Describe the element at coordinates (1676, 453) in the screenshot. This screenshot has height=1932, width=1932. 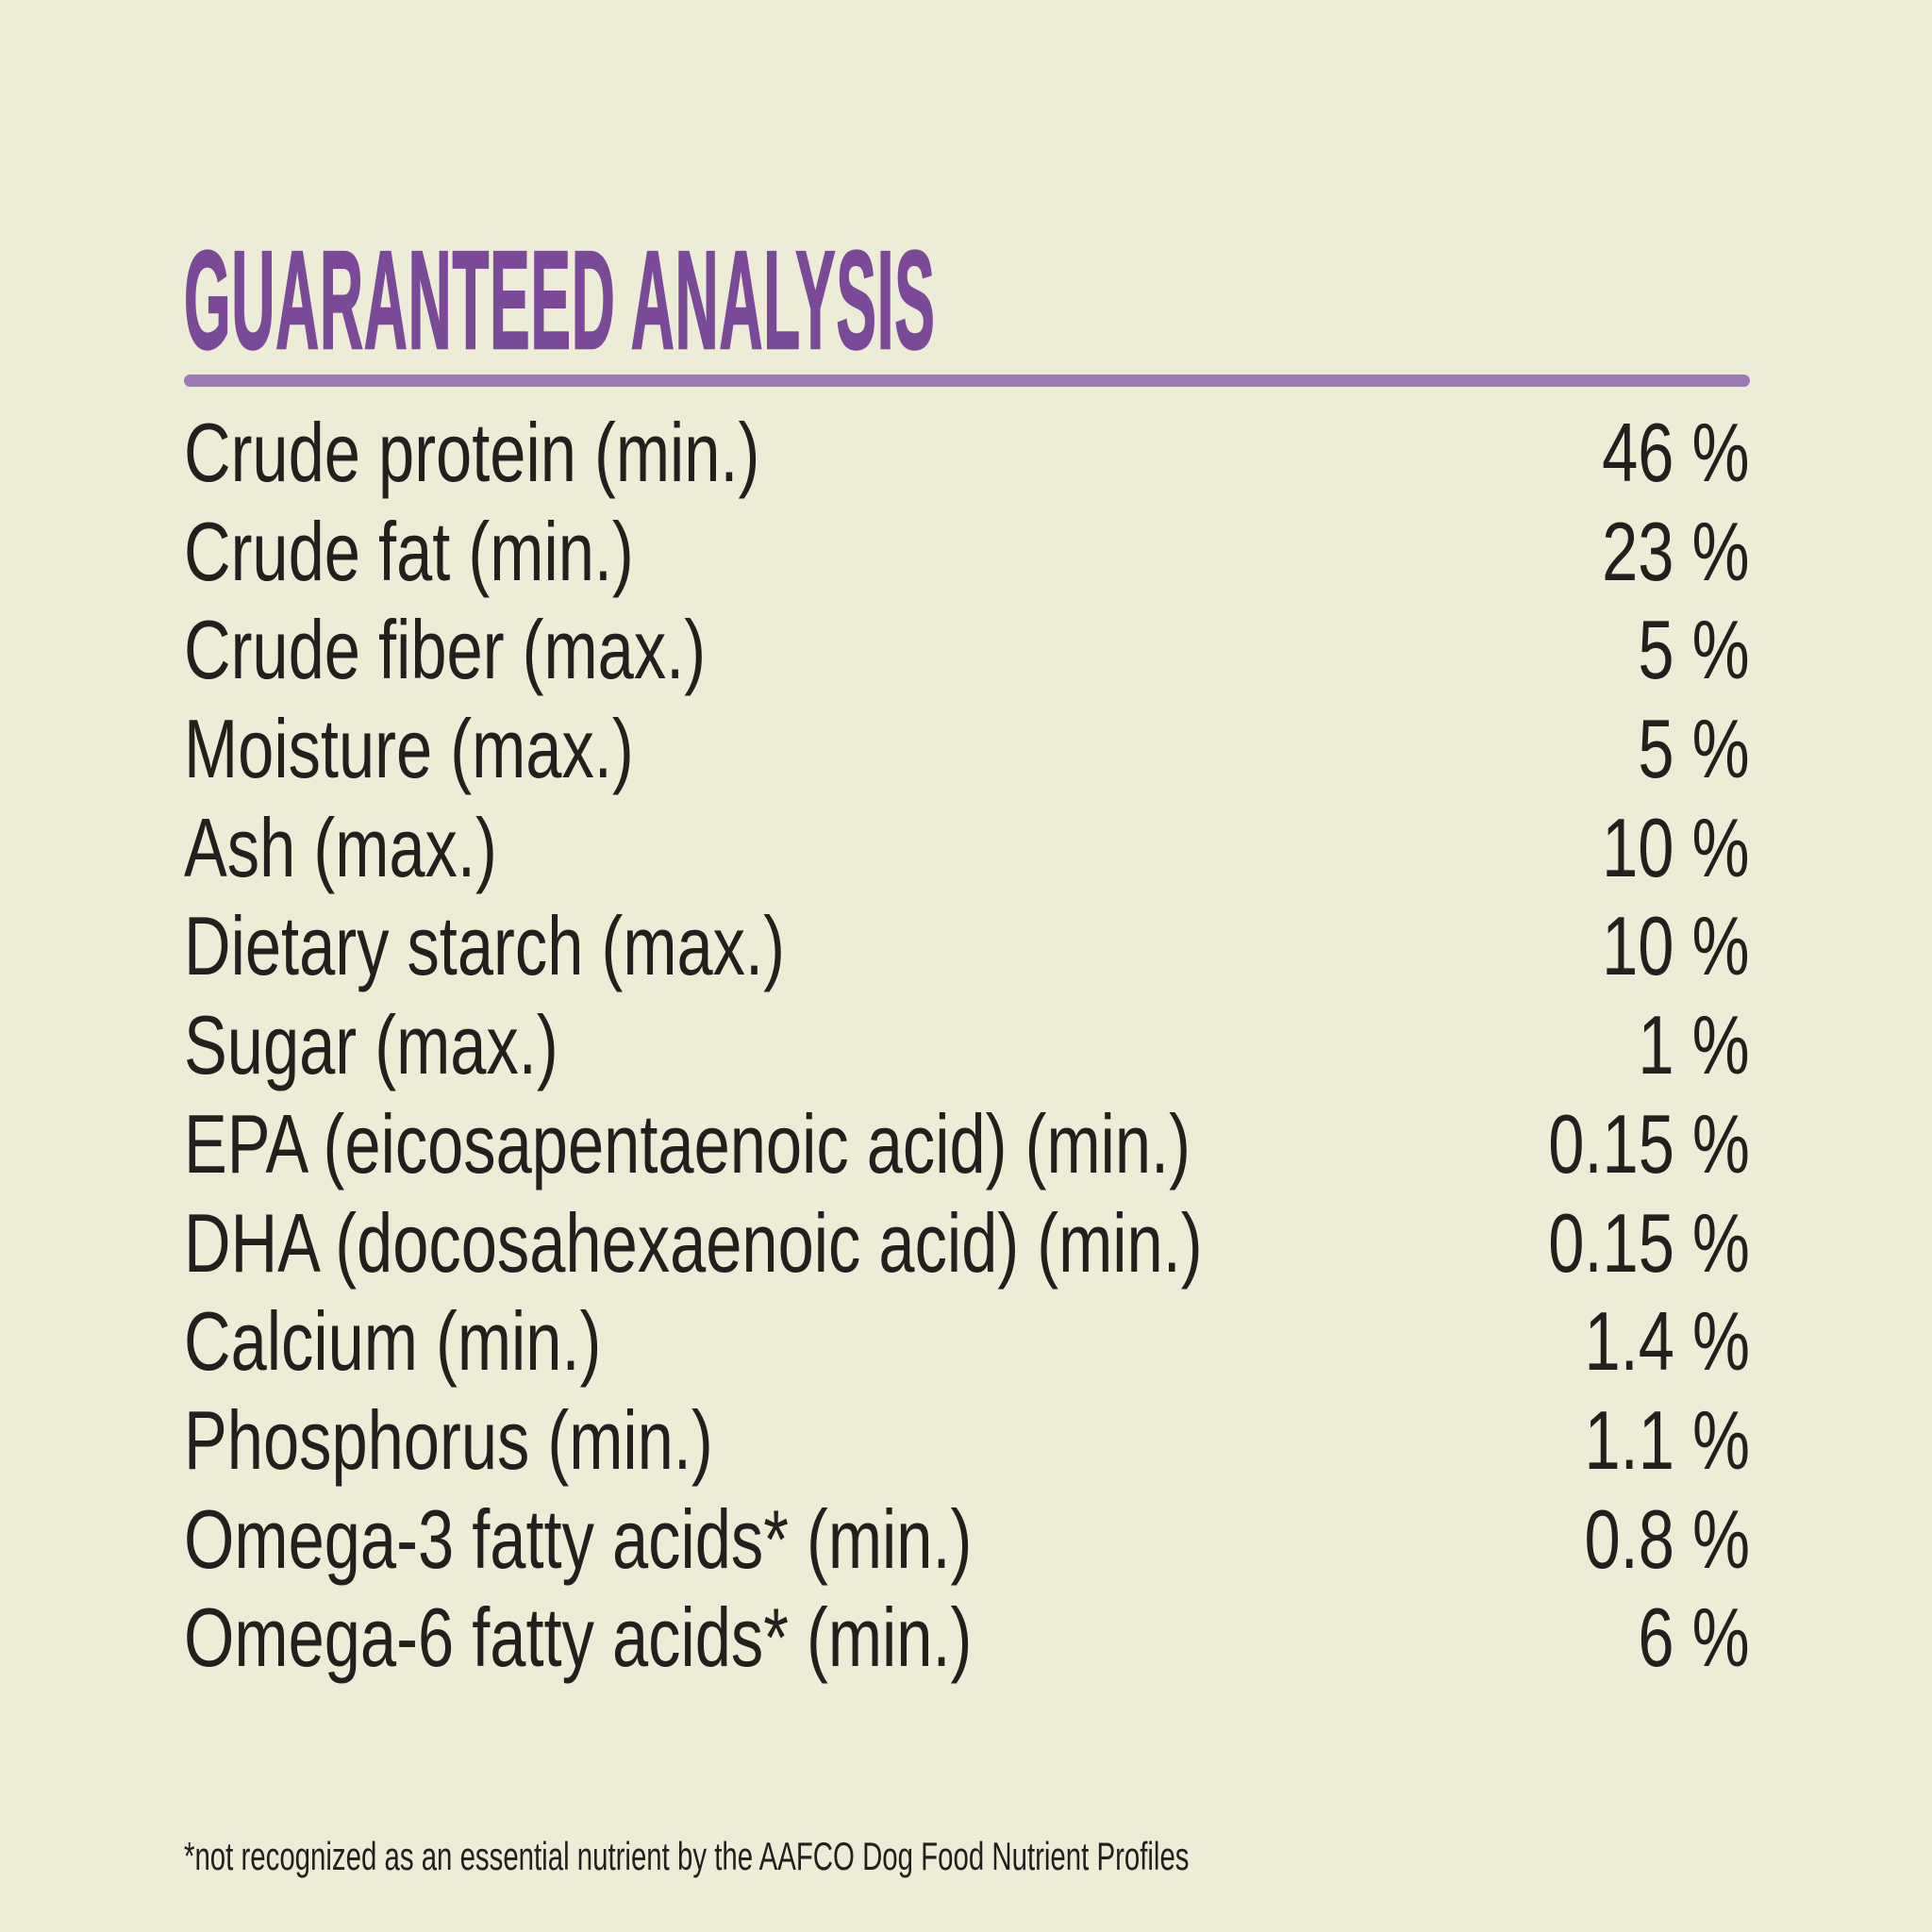
I see `nutrient-value: 46 %` at that location.